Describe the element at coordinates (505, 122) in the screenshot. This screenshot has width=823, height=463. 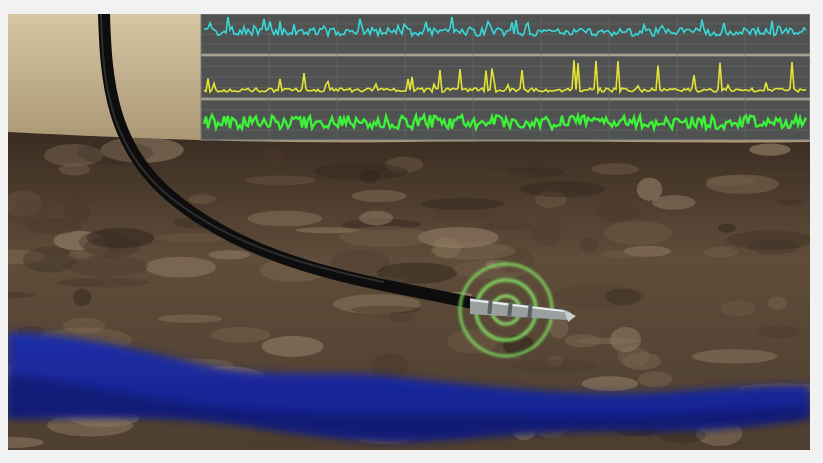
I see `telemetry-trace-green` at that location.